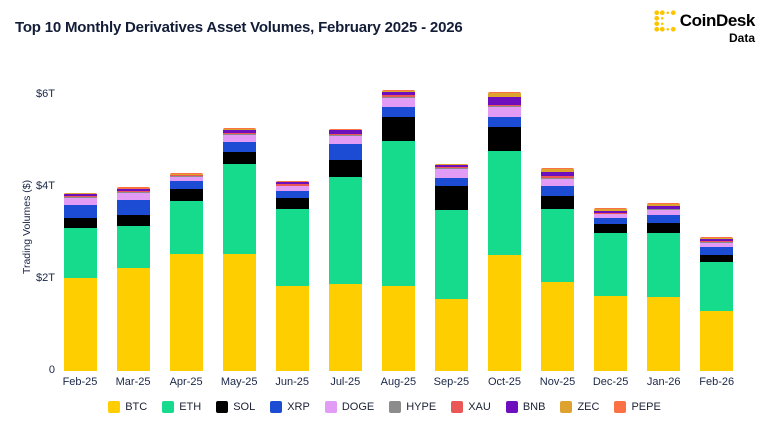  What do you see at coordinates (525, 407) in the screenshot?
I see `legend-item-BNB: BNB` at bounding box center [525, 407].